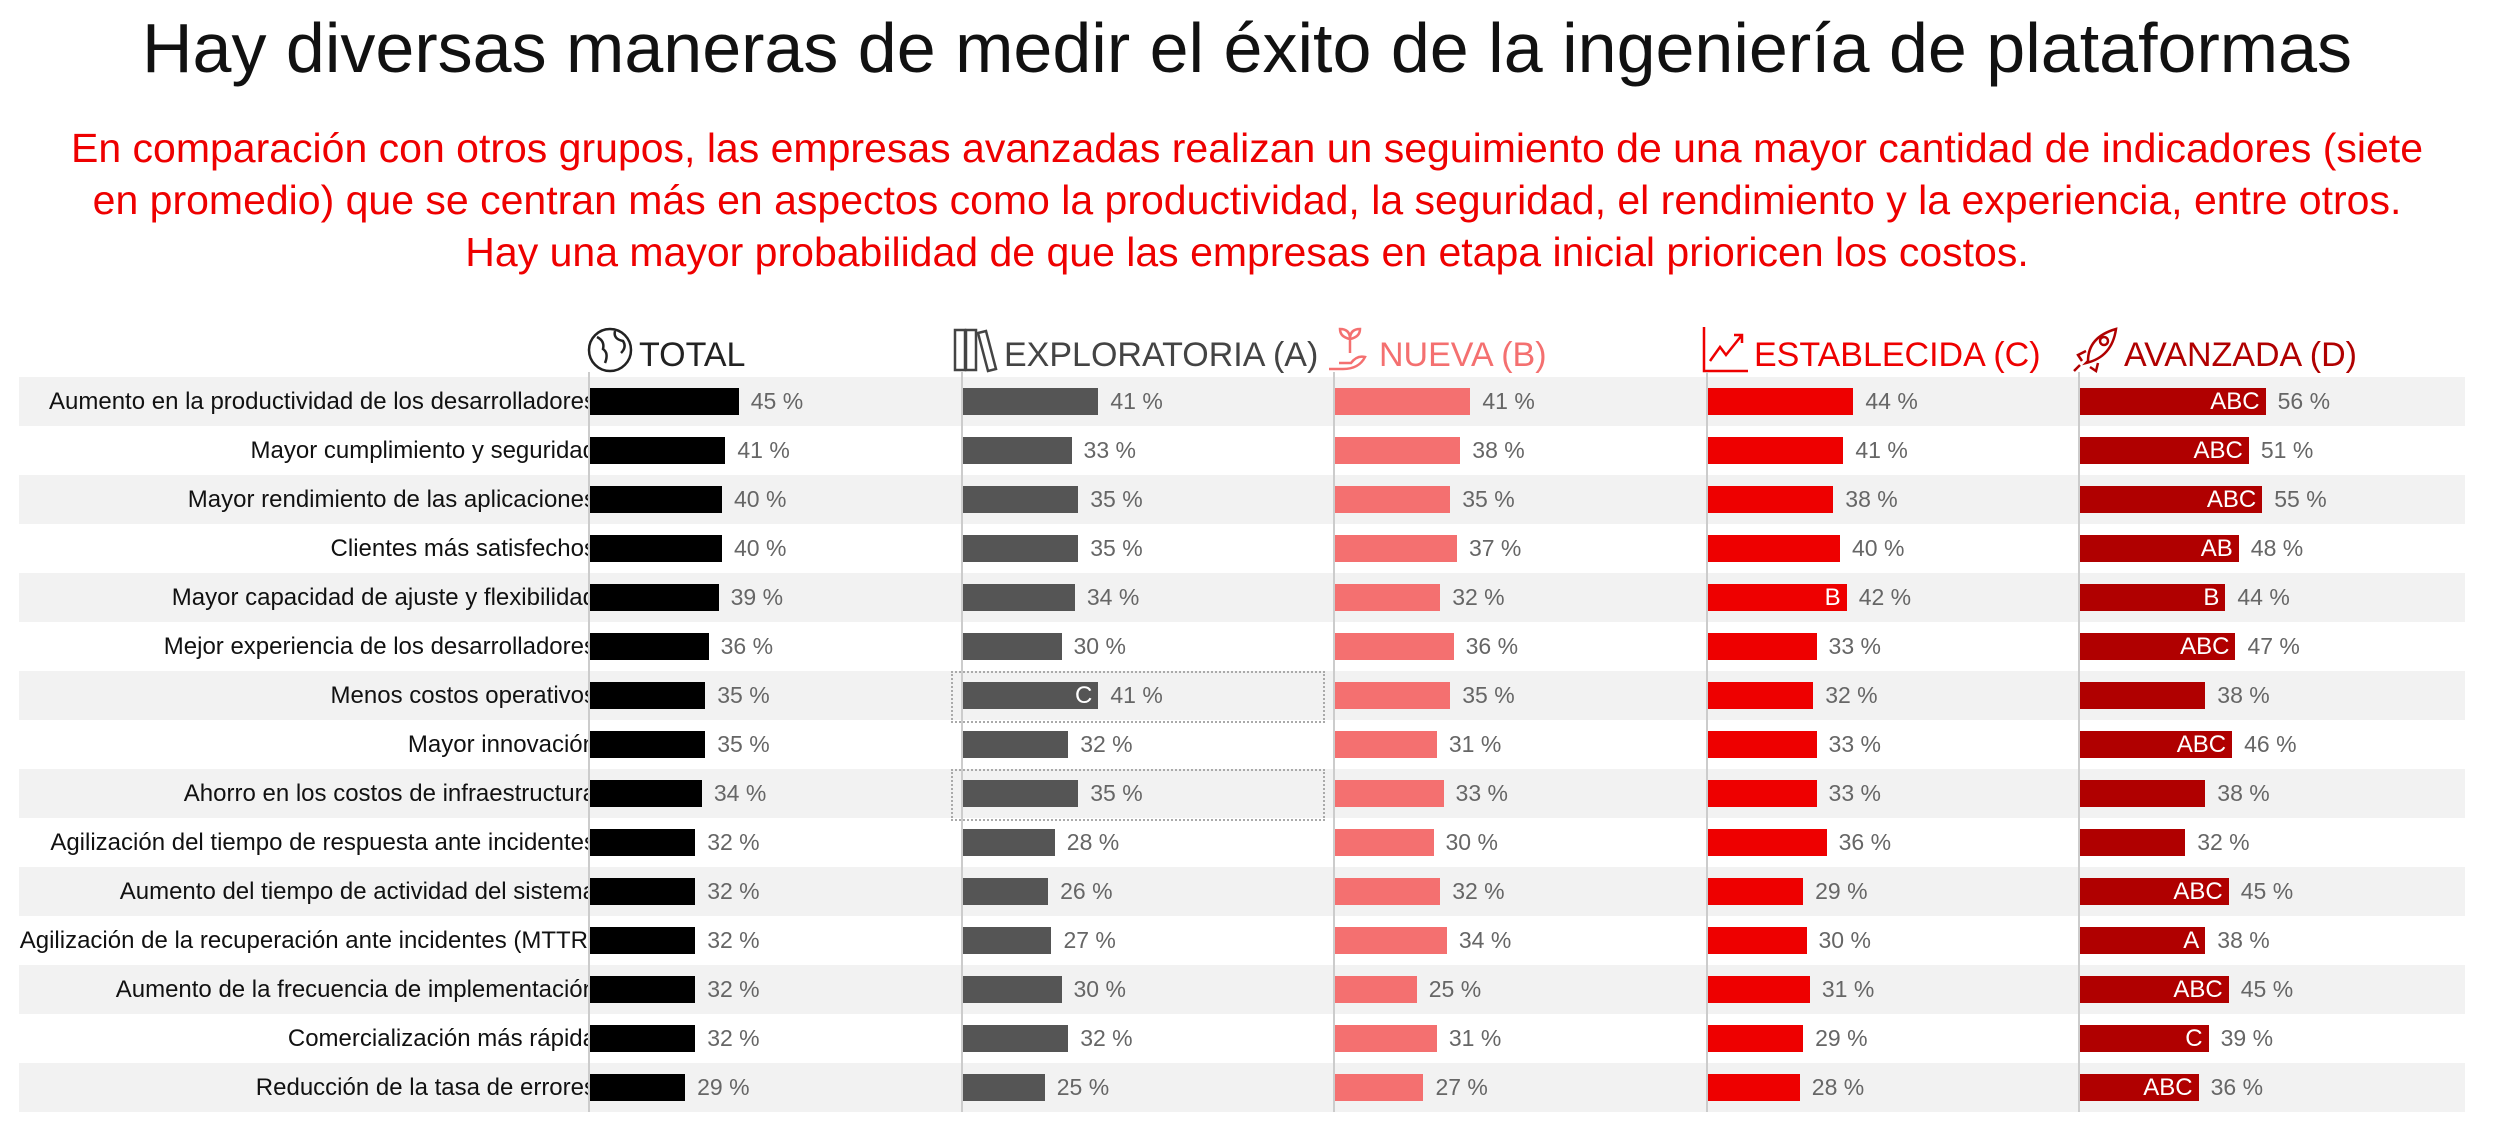 This screenshot has width=2494, height=1140. Describe the element at coordinates (2213, 350) in the screenshot. I see `column-header: AVANZADA (D)` at that location.